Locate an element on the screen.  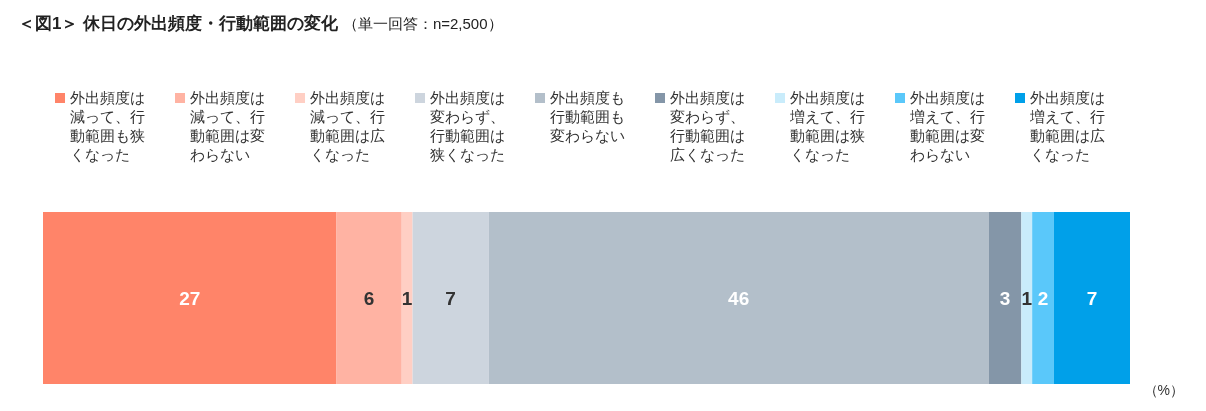
data-label: 27 is located at coordinates (190, 298).